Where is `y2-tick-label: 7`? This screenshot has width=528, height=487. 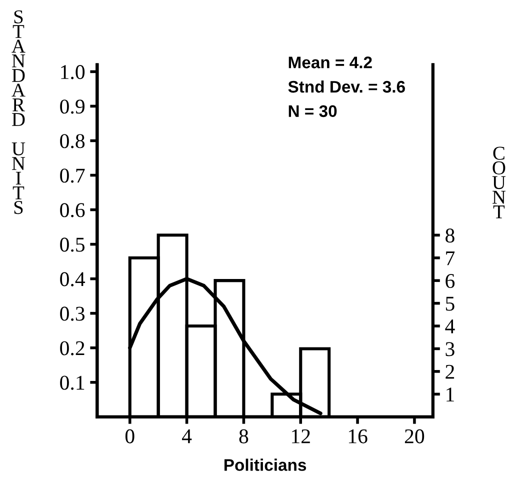
y2-tick-label: 7 is located at coordinates (450, 258).